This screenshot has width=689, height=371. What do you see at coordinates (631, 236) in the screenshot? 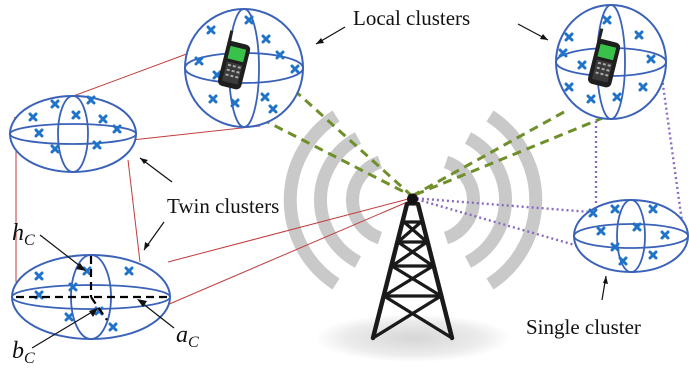
I see `single-cluster` at bounding box center [631, 236].